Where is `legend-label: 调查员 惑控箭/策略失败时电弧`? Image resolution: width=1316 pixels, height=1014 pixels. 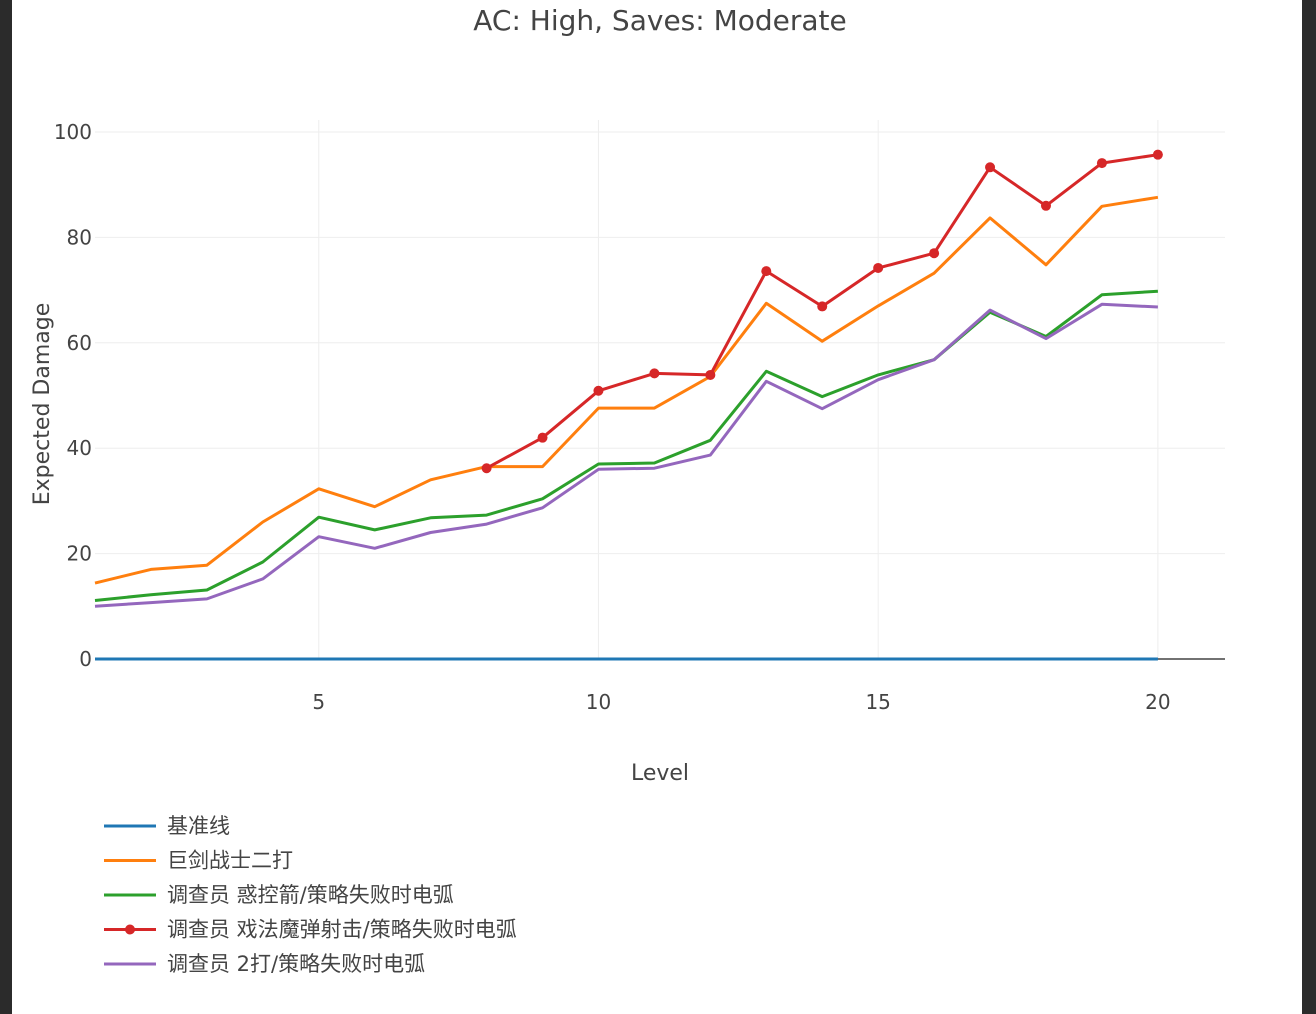 legend-label: 调查员 惑控箭/策略失败时电弧 is located at coordinates (310, 895).